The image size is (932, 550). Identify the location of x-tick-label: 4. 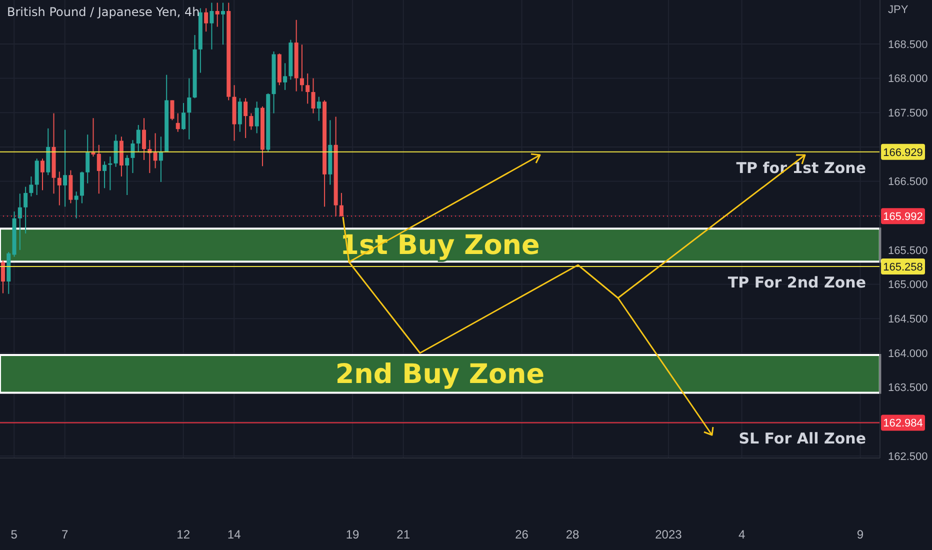
(742, 535).